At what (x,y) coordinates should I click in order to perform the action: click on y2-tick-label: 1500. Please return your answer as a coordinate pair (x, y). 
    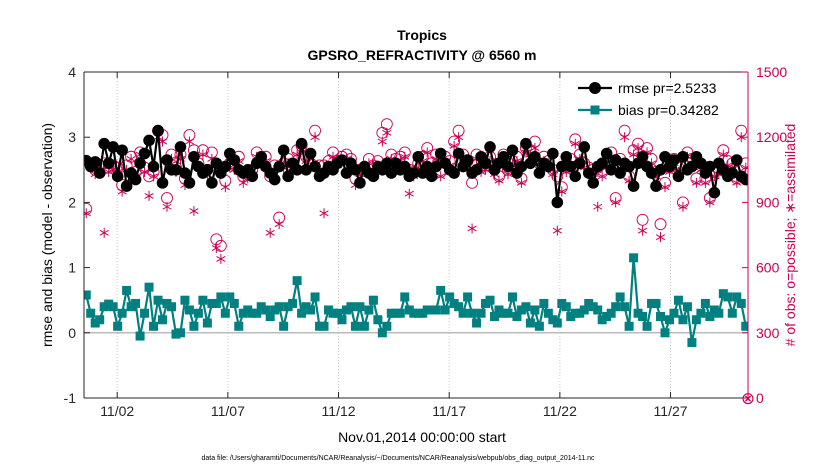
    Looking at the image, I should click on (771, 72).